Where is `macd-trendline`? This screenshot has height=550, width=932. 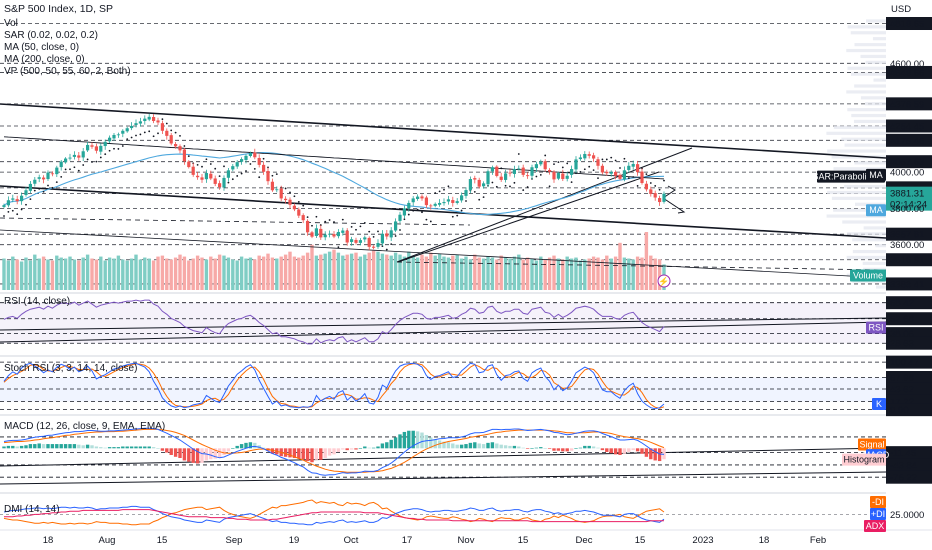
macd-trendline is located at coordinates (443, 457).